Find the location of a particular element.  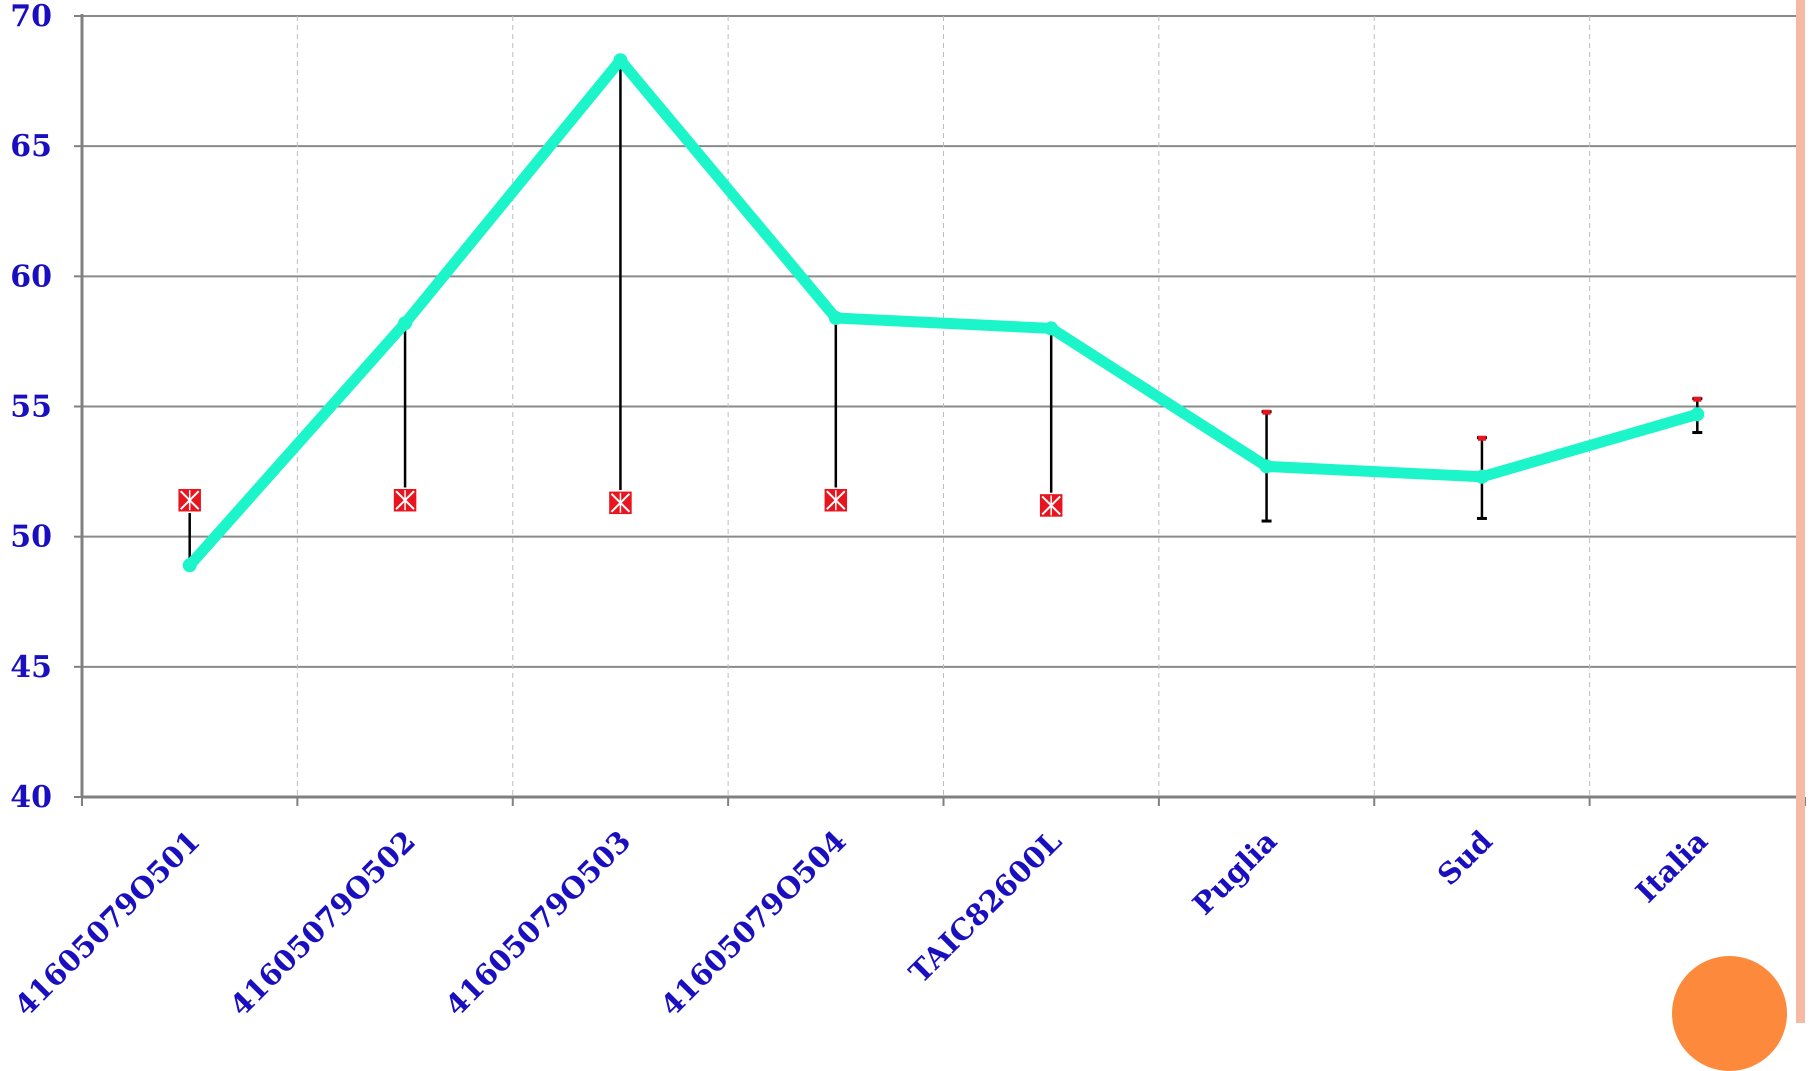

y-tick-label: 55 is located at coordinates (31, 407).